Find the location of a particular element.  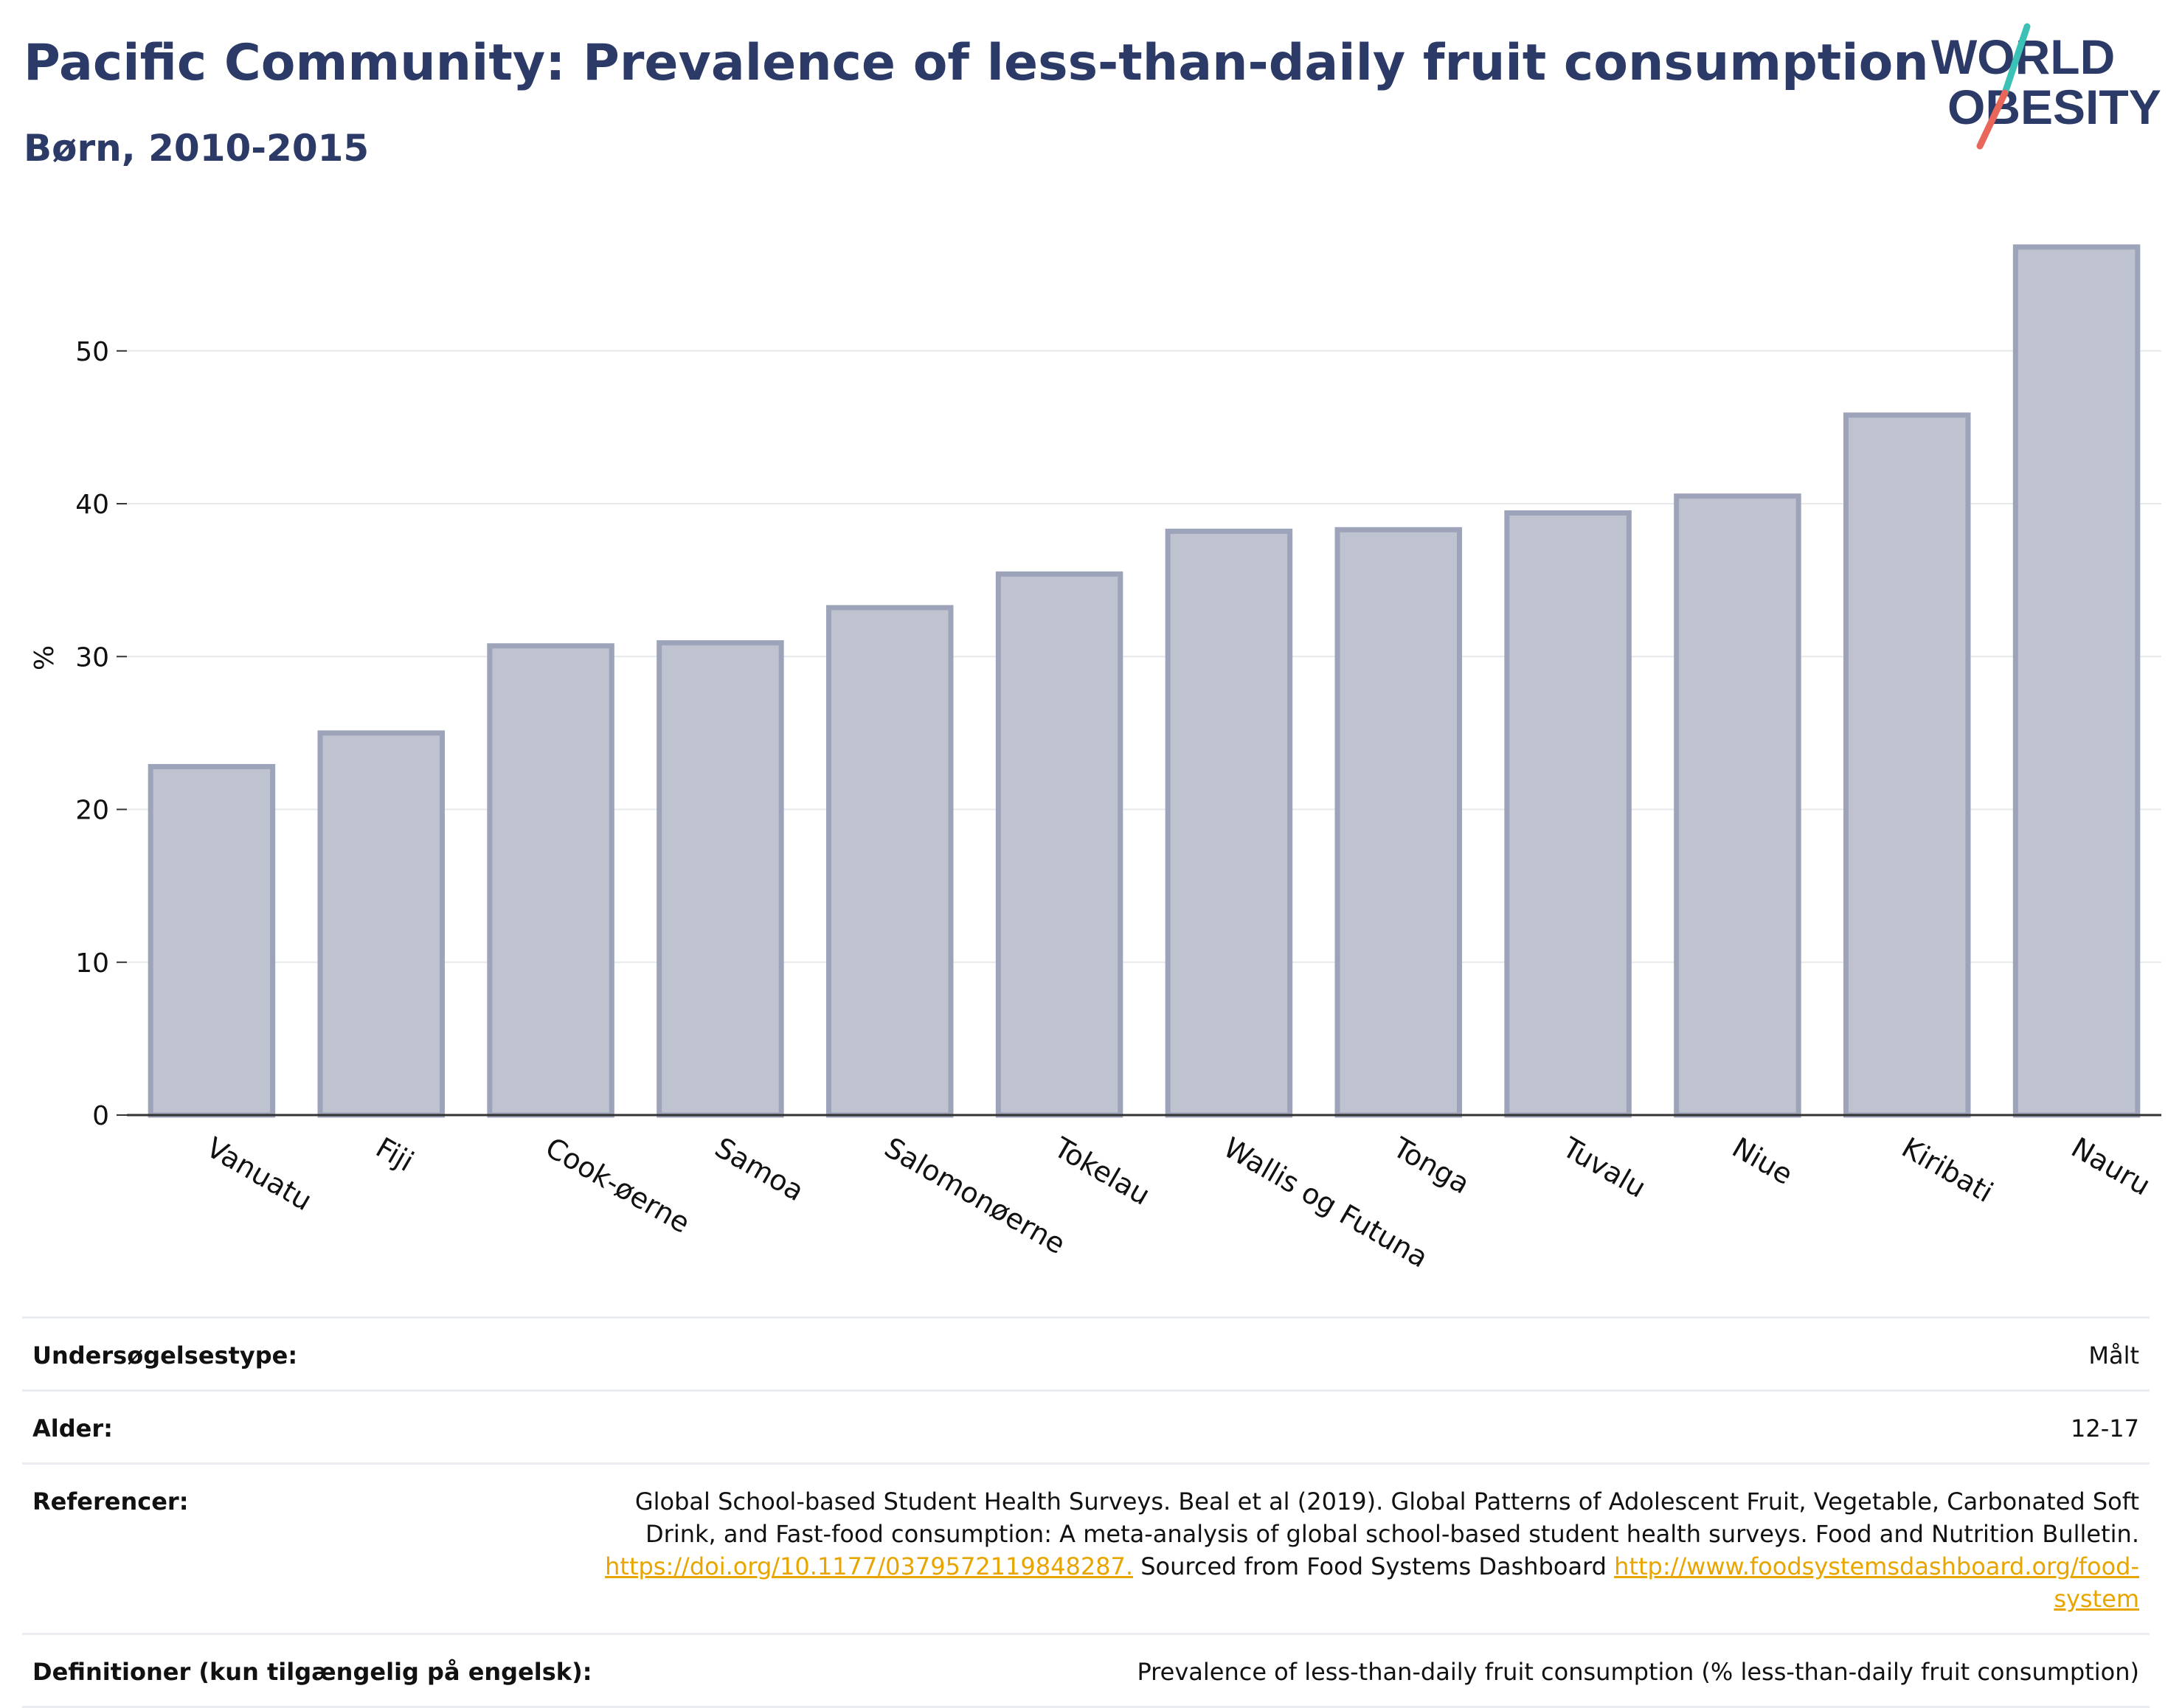

survey-type-value: Målt is located at coordinates (2113, 1355).